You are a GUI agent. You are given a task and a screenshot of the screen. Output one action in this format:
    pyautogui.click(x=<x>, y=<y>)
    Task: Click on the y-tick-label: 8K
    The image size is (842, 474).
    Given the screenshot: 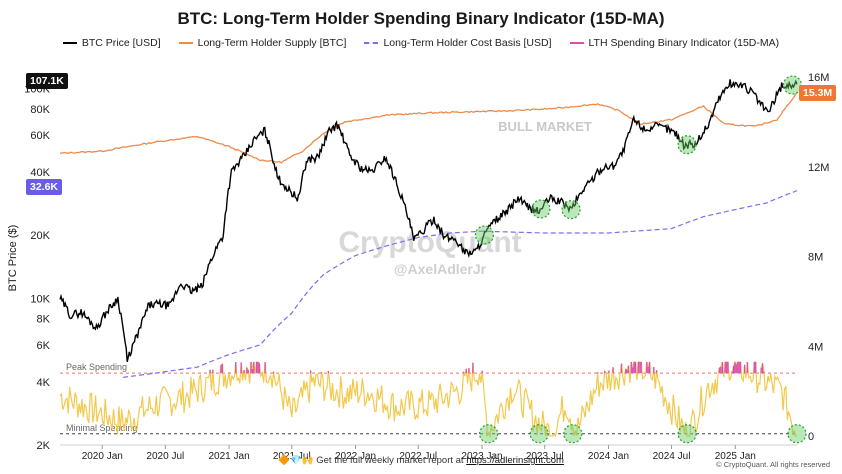 What is the action you would take?
    pyautogui.click(x=44, y=320)
    